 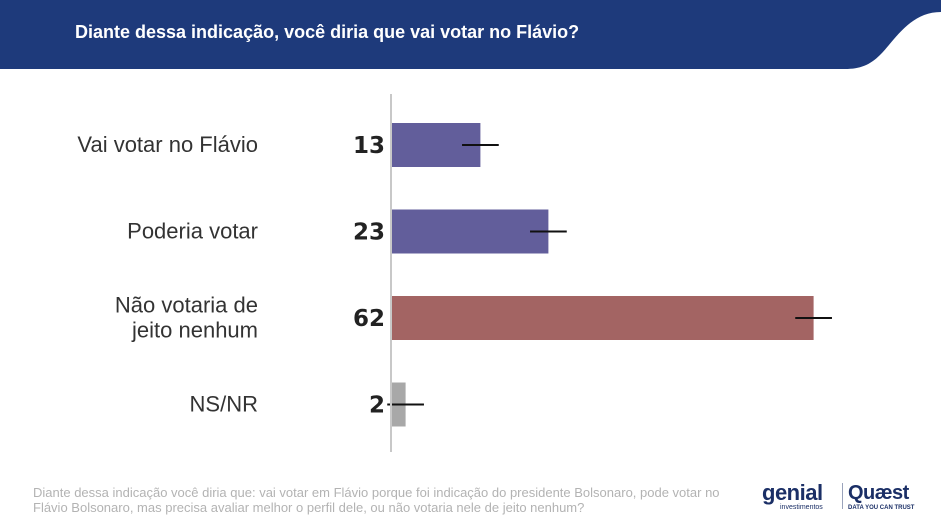 I want to click on category-label: Não votaria de jeito nenhum, so click(x=186, y=318).